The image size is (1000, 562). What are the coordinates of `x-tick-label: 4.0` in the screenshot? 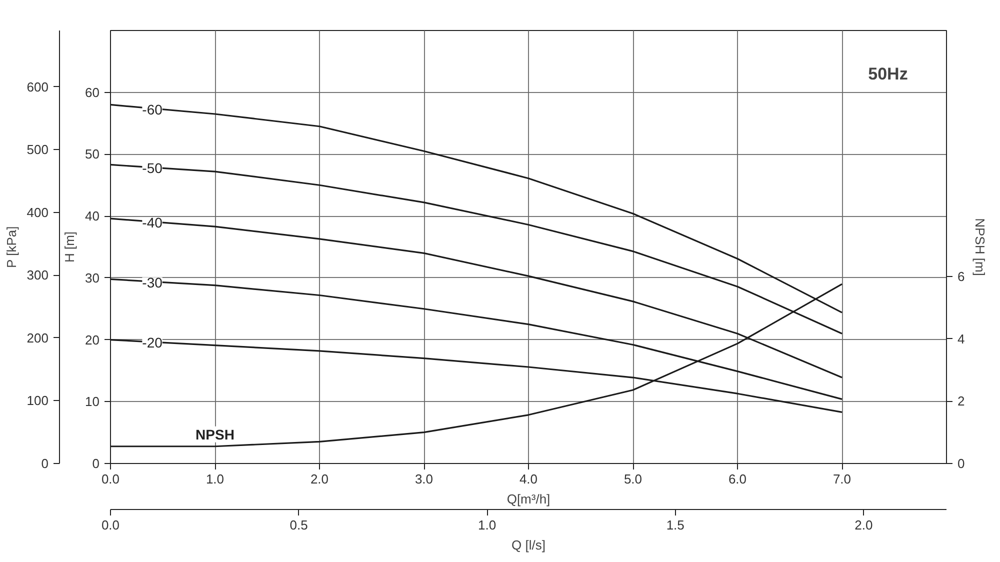 It's located at (528, 479).